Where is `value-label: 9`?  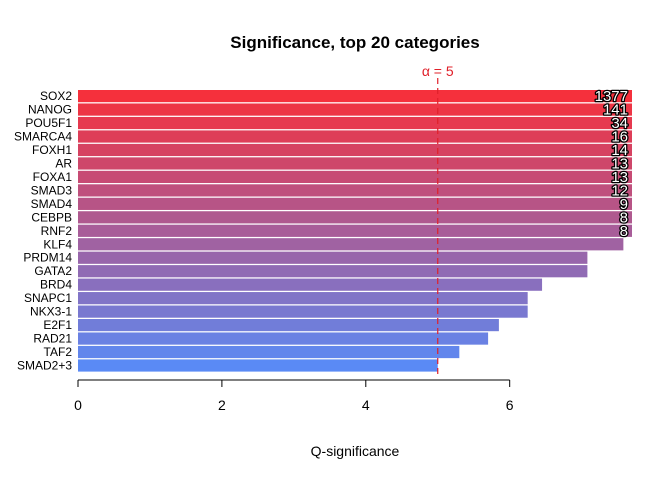 value-label: 9 is located at coordinates (624, 204).